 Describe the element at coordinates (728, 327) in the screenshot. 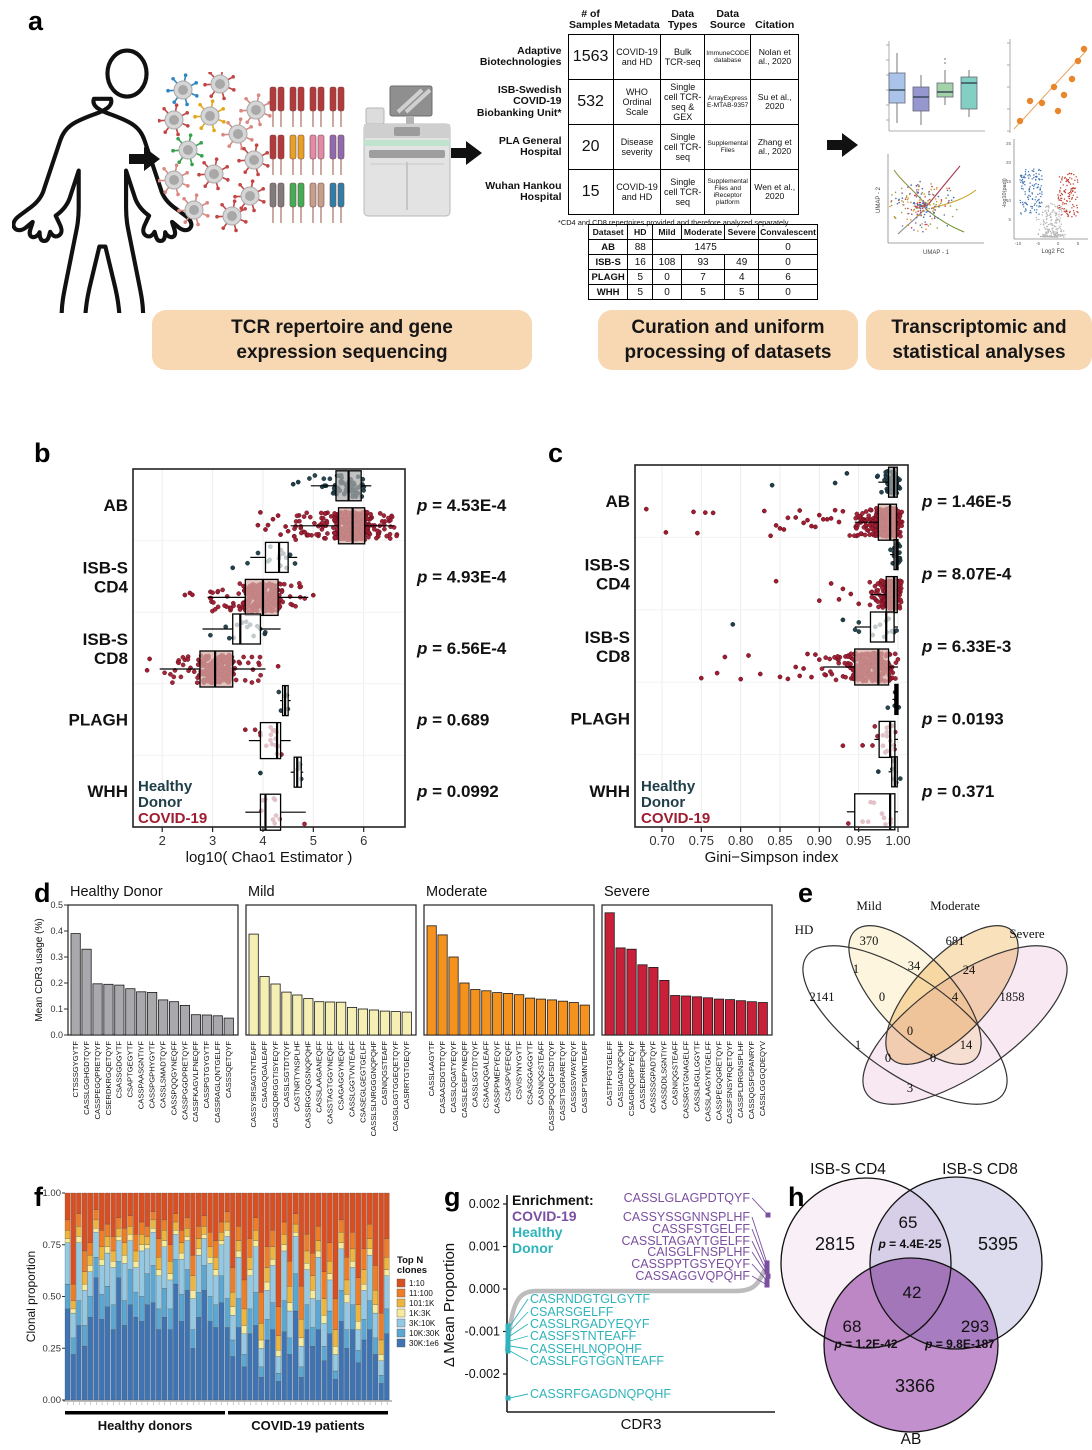

I see `step2-line1: Curation and uniform` at that location.